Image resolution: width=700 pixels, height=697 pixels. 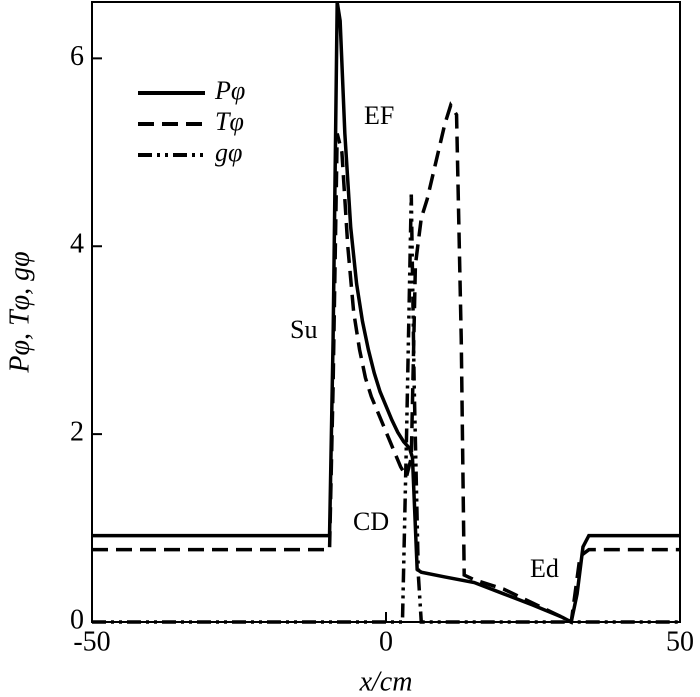 What do you see at coordinates (386, 641) in the screenshot?
I see `x-tick-label: 0` at bounding box center [386, 641].